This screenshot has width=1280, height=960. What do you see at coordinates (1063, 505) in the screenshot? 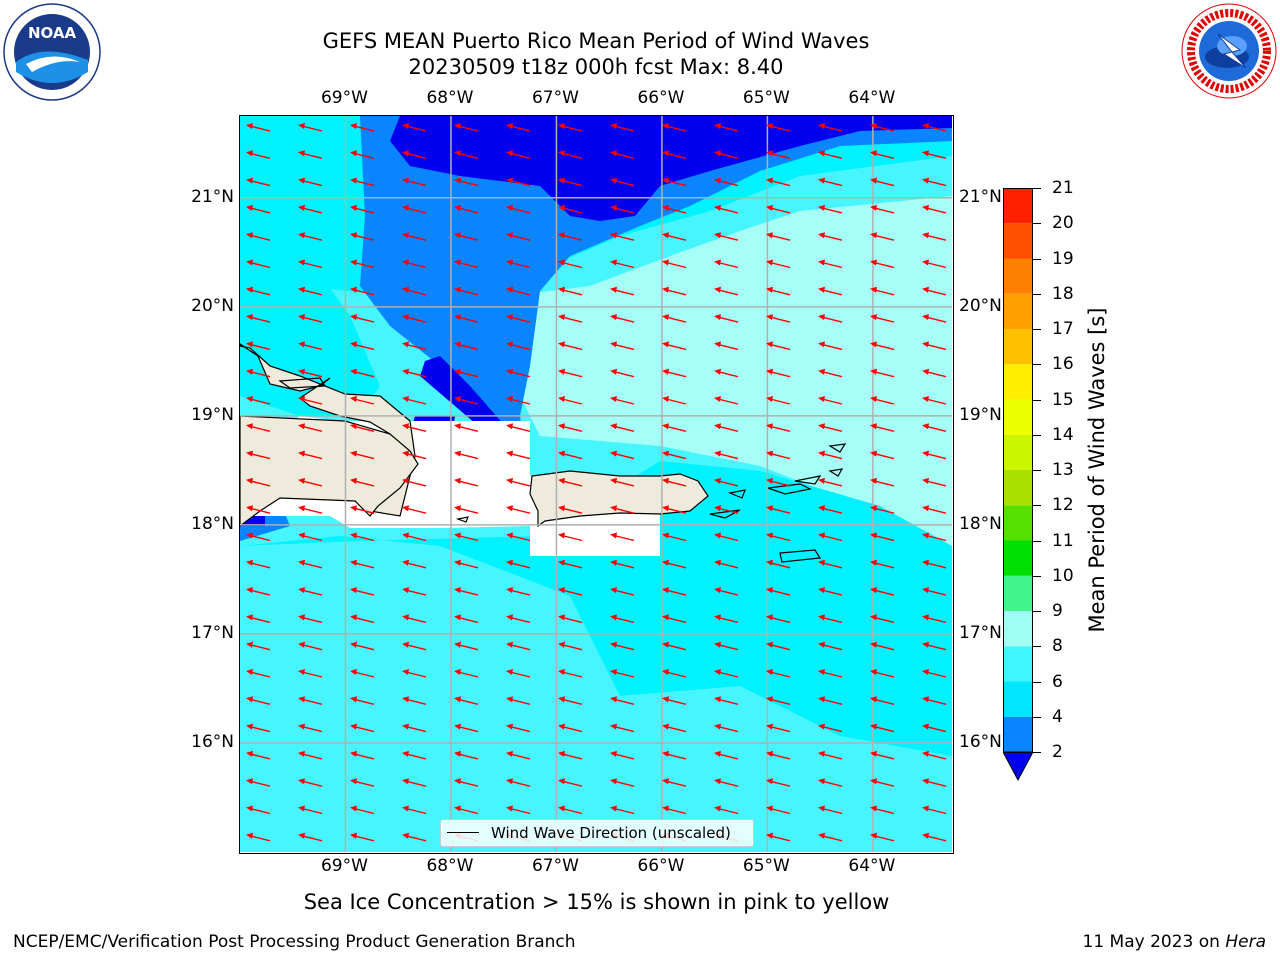
I see `colorbar-tick-label: 12` at bounding box center [1063, 505].